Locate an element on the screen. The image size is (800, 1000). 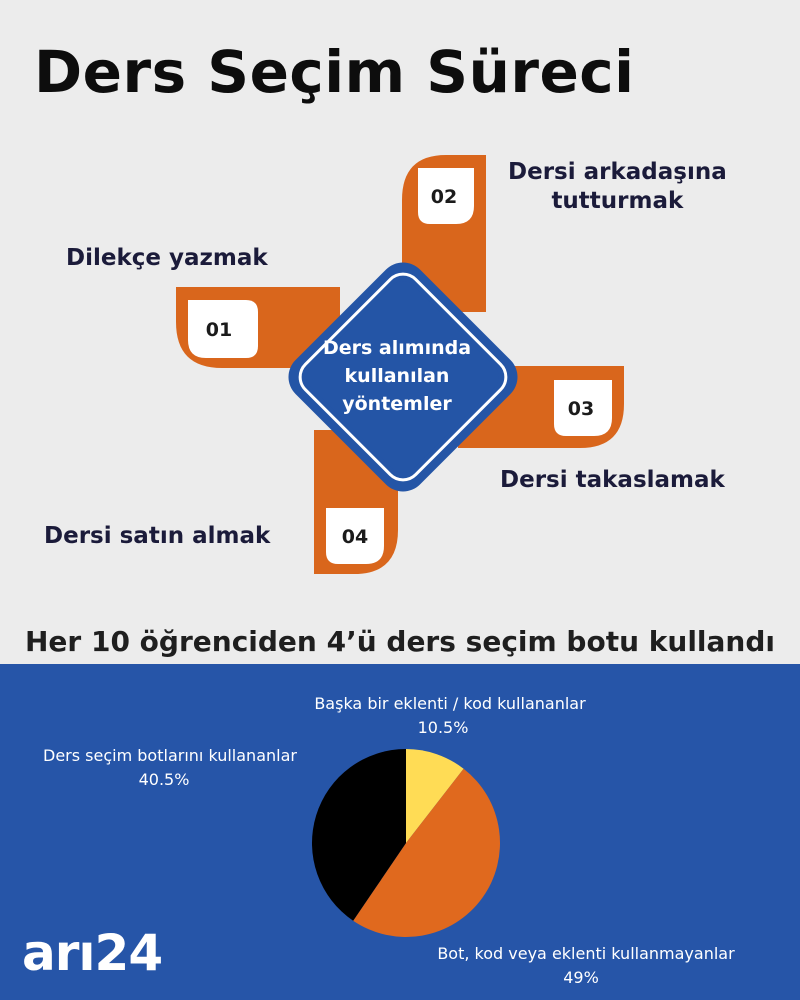
step-02-number: 02 is located at coordinates (444, 197).